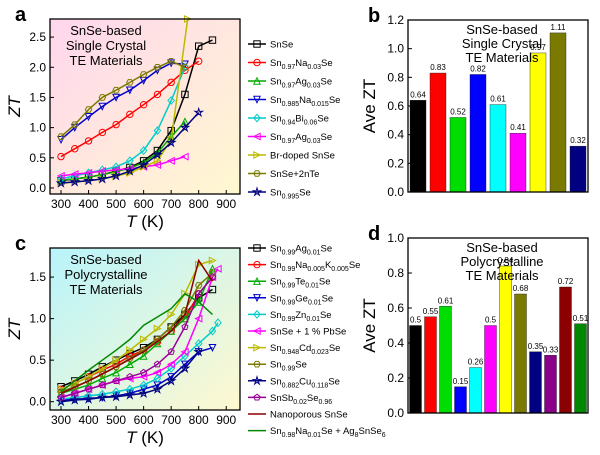 This screenshot has height=455, width=600. I want to click on legend-item: Sn0.99Te0.01Se, so click(289, 283).